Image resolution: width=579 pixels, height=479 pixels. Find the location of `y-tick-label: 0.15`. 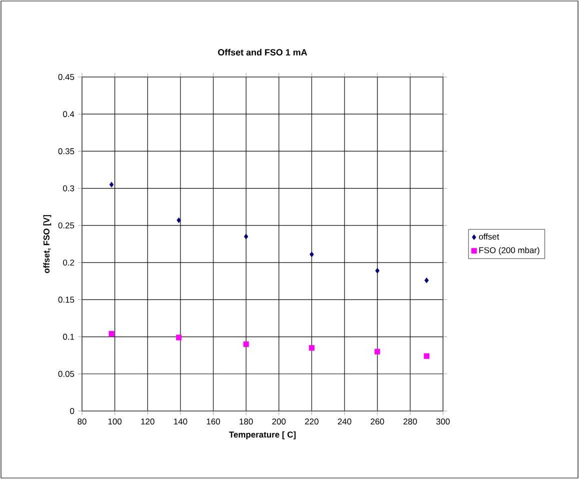

y-tick-label: 0.15 is located at coordinates (66, 299).